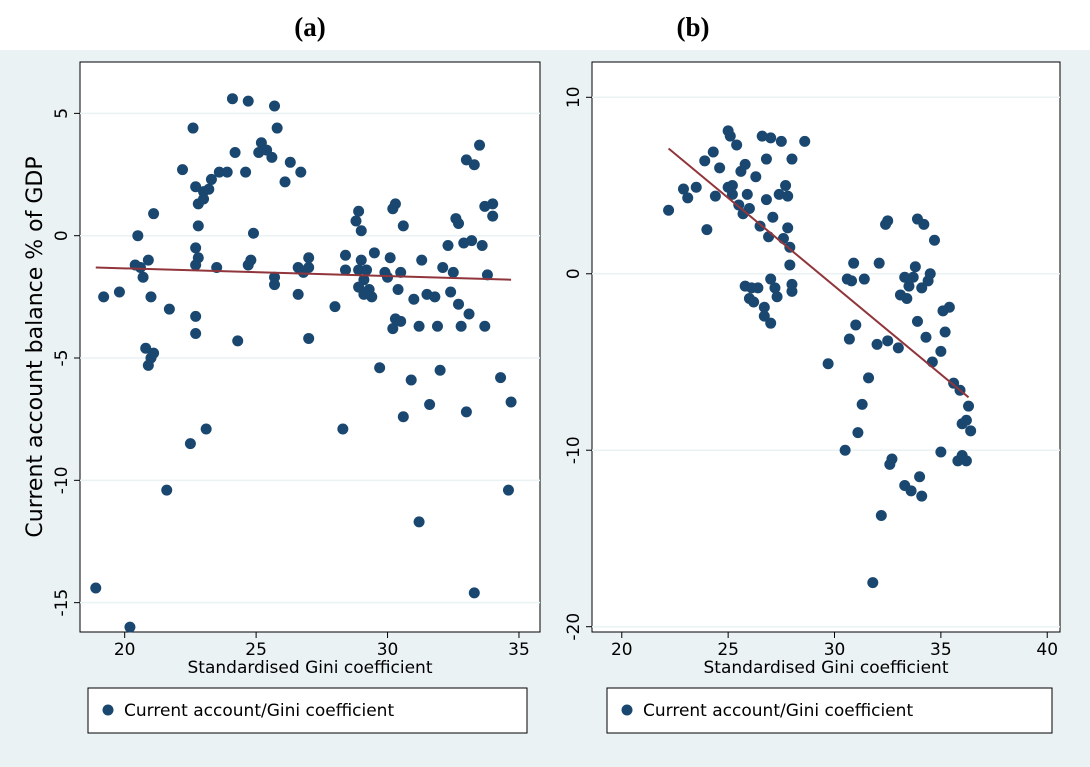  Describe the element at coordinates (941, 650) in the screenshot. I see `x-tick-label: 35` at that location.